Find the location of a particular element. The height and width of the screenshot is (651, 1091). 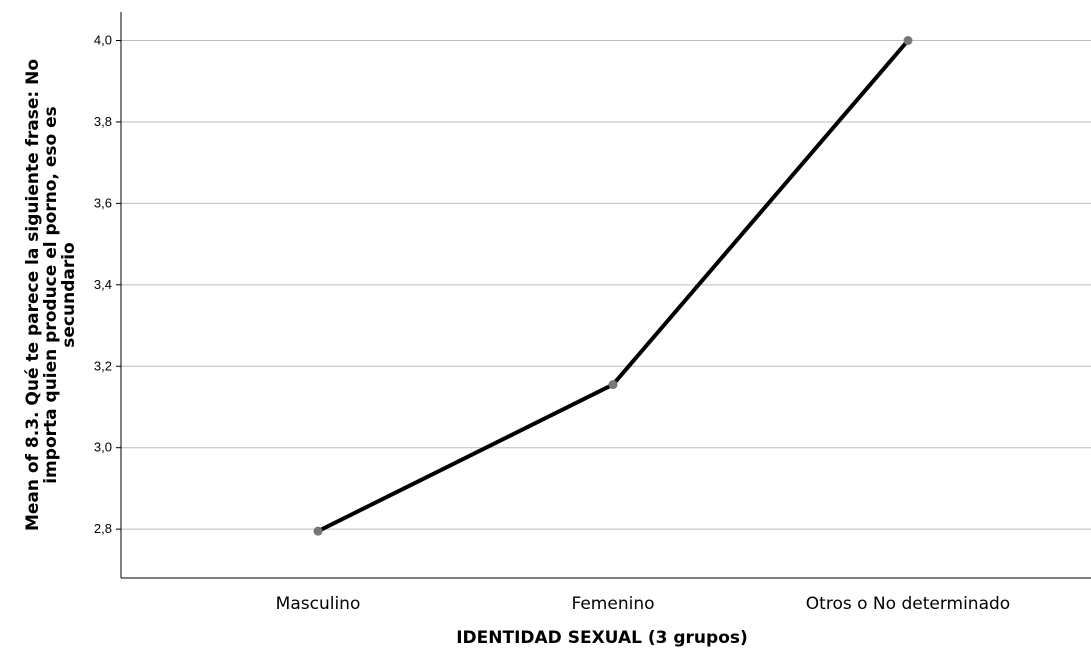

x-tick-label: Otros o No determinado is located at coordinates (908, 604).